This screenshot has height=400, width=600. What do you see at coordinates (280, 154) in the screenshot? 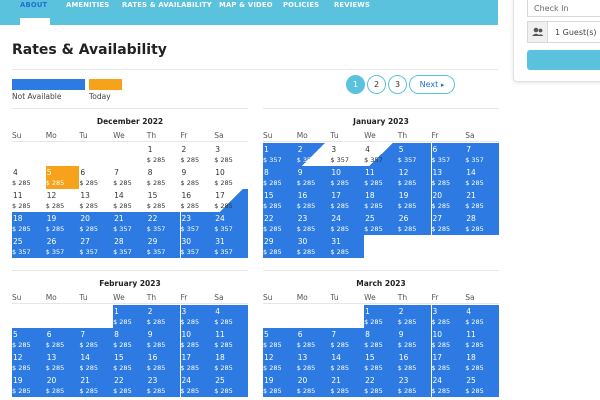
I see `calendar-day-cell: 1 $ 357` at bounding box center [280, 154].